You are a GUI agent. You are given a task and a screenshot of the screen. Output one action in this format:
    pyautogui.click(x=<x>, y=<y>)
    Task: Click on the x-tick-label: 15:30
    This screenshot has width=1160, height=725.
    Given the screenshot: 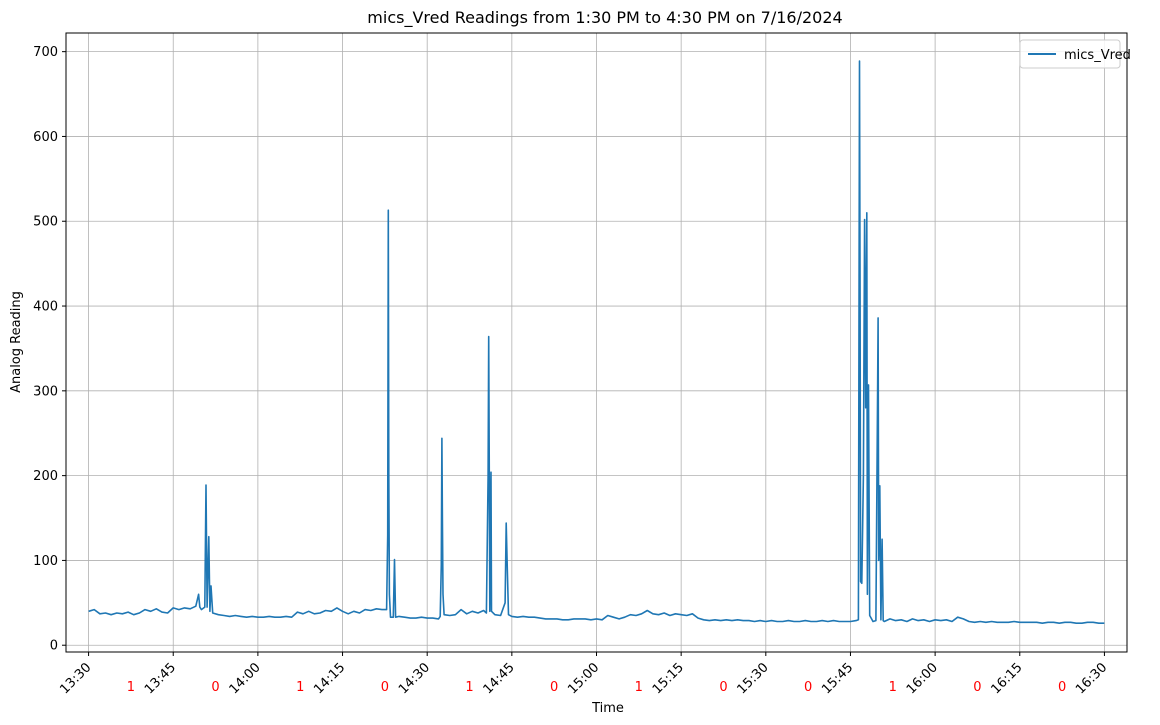 What is the action you would take?
    pyautogui.click(x=753, y=678)
    